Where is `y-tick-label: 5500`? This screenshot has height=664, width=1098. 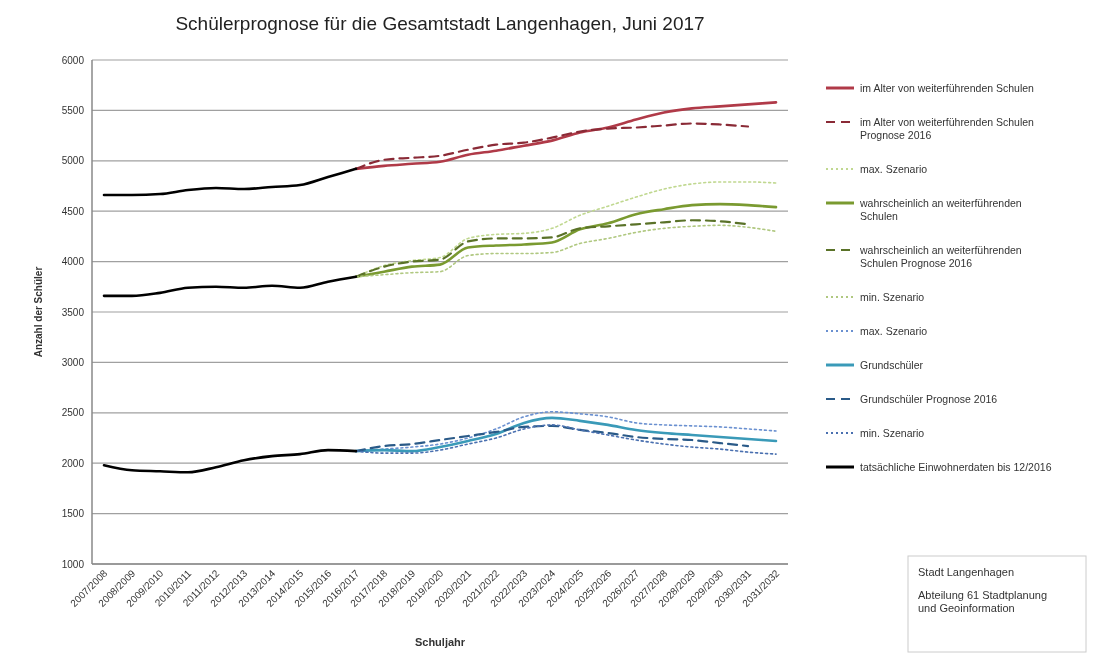
y-tick-label: 5500 is located at coordinates (73, 110).